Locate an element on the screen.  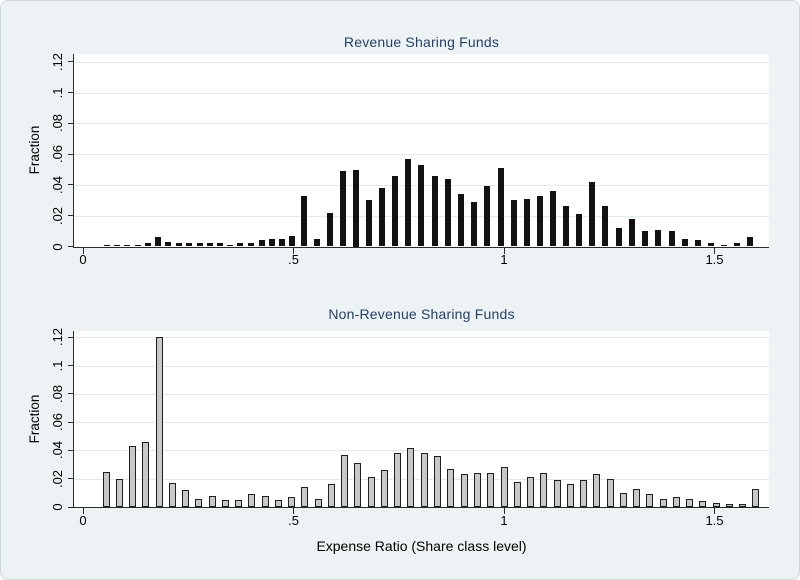
x-axis-title: Expense Ratio (Share class level) is located at coordinates (421, 546).